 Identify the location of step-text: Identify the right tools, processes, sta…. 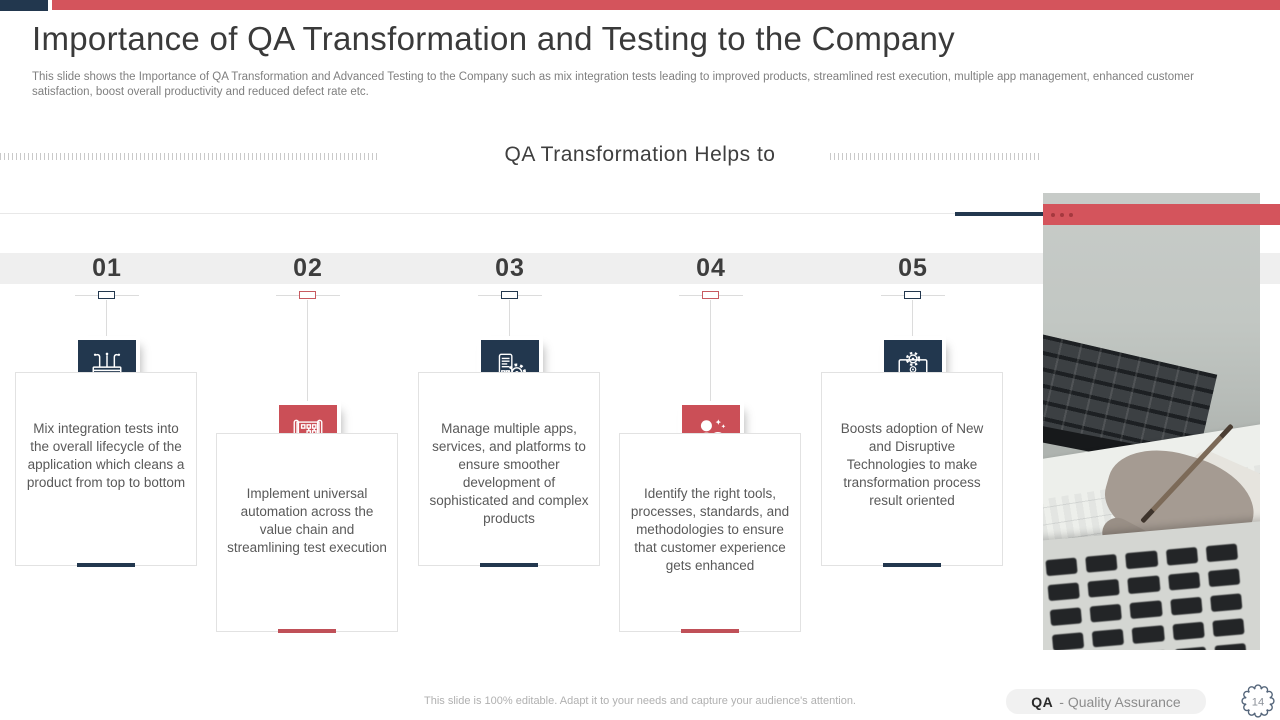
(710, 529).